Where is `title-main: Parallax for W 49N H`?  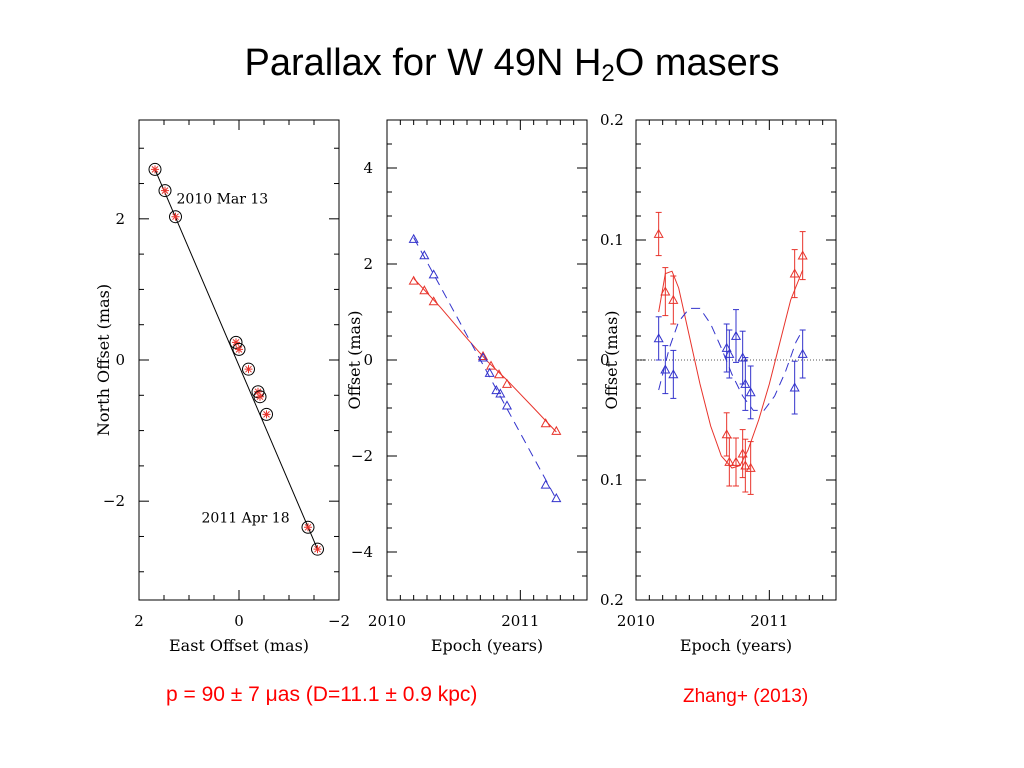
title-main: Parallax for W 49N H is located at coordinates (423, 63).